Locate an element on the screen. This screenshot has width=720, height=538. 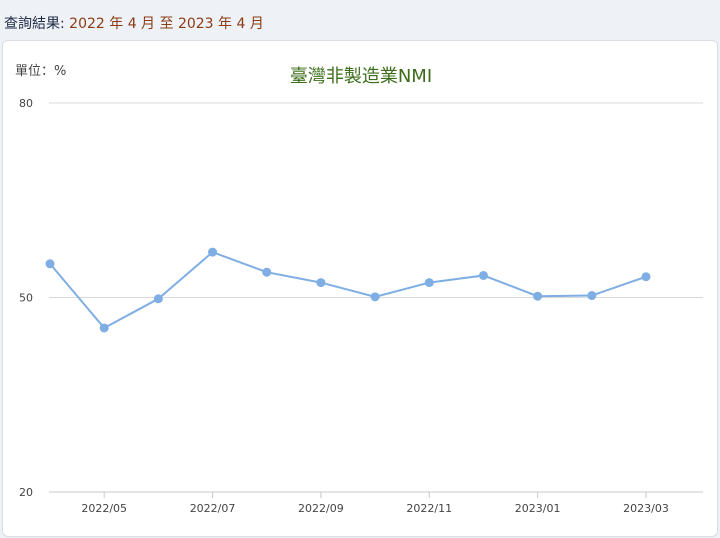
query-header: 查詢結果: 2022 年 4 月 至 2023 年 4 月 is located at coordinates (360, 20).